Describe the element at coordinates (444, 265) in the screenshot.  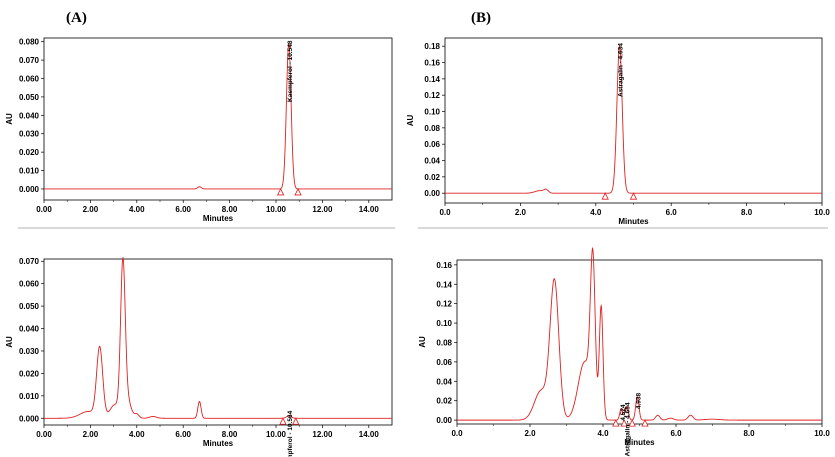
I see `y-tick-label: 0.16` at that location.